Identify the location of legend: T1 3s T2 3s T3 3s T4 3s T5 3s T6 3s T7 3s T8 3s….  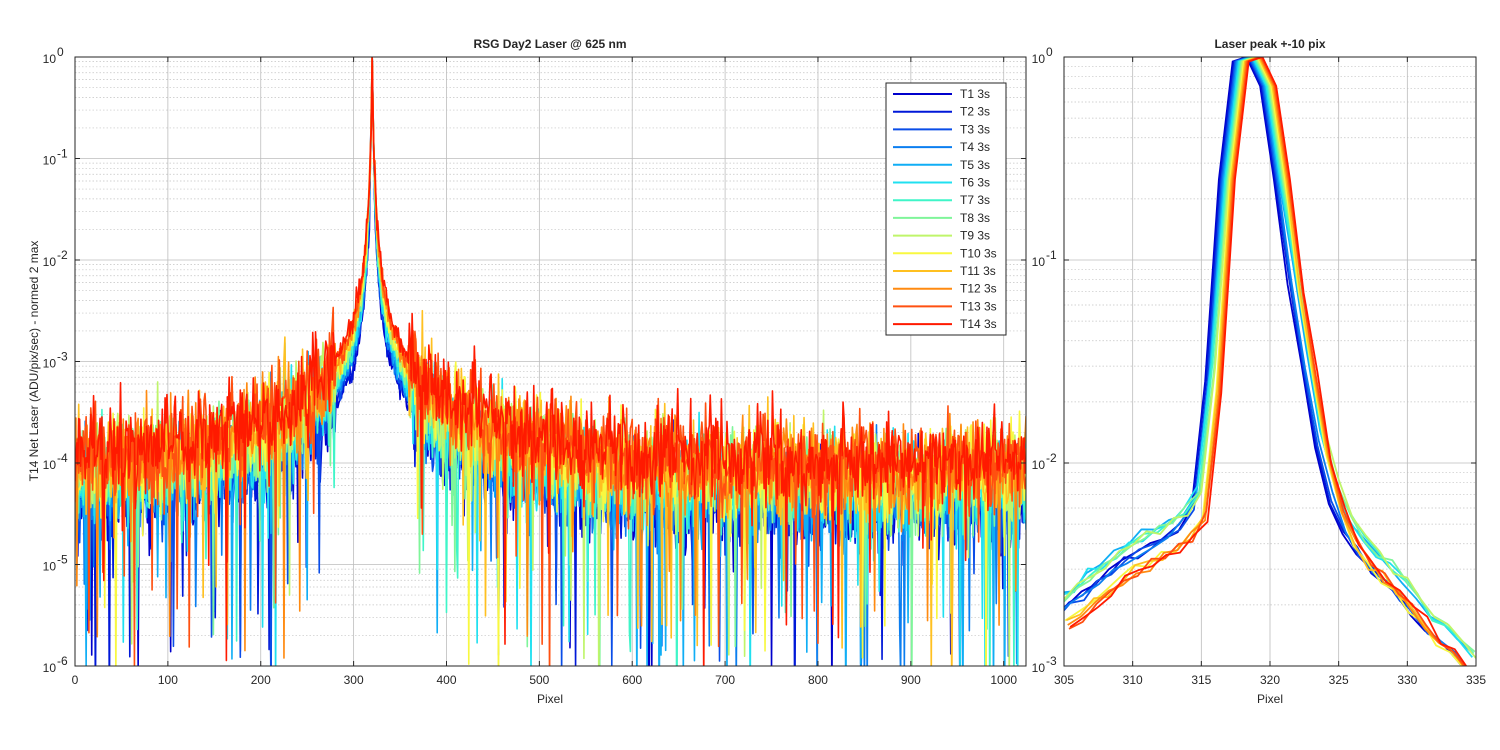
(946, 209).